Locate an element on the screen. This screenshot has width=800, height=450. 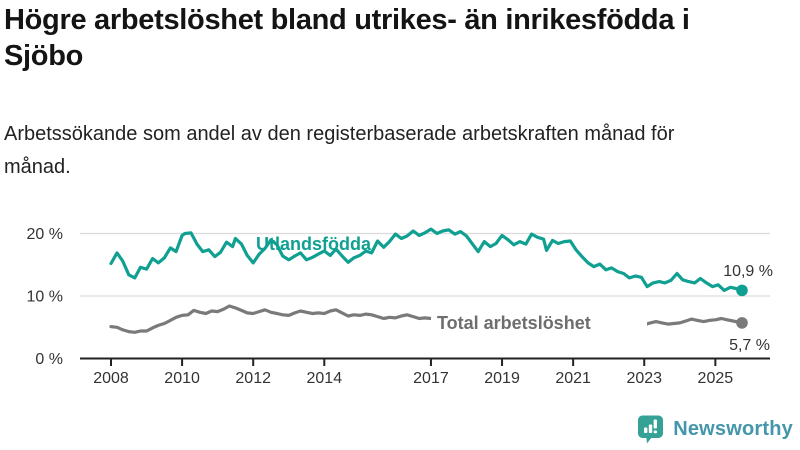
x-tick-label: 2023 is located at coordinates (644, 378).